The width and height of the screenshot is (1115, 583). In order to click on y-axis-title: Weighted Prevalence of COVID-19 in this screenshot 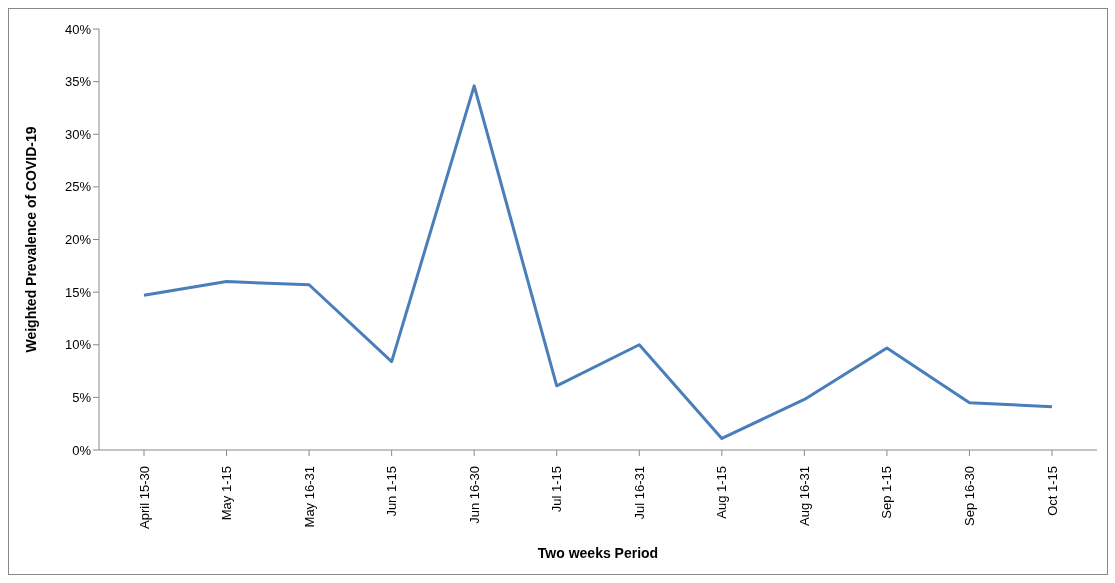, I will do `click(30, 239)`.